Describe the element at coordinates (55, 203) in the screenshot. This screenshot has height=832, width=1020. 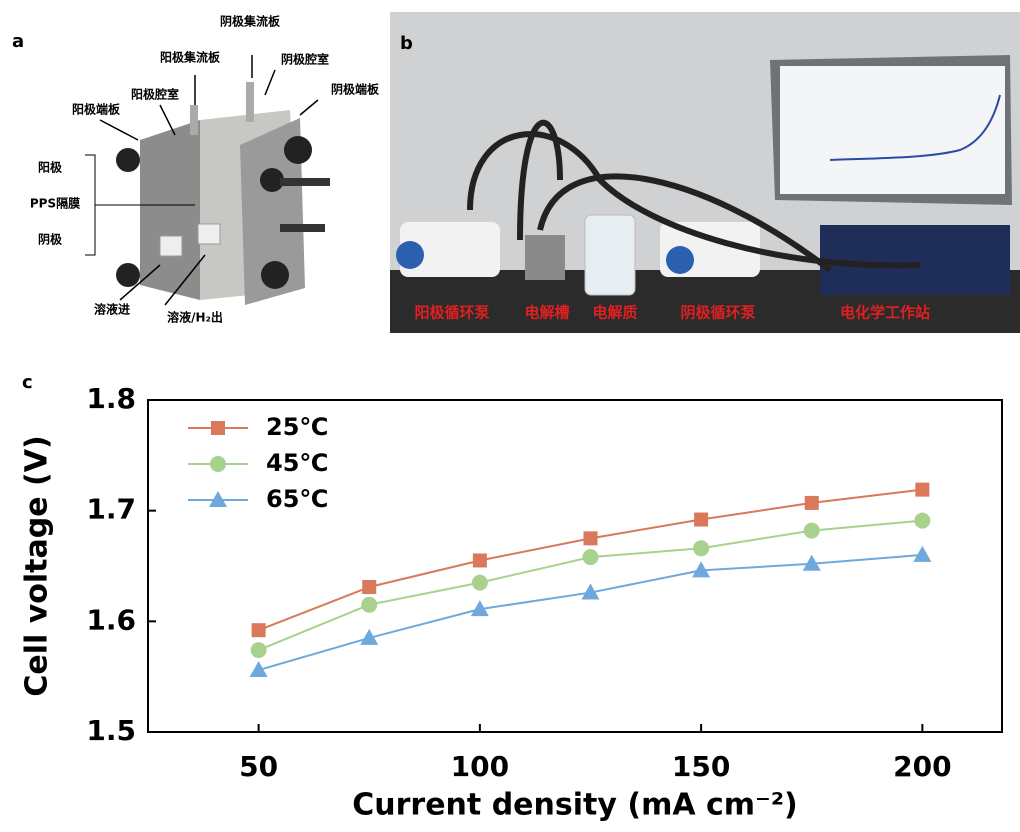
I see `label: PPS隔膜` at that location.